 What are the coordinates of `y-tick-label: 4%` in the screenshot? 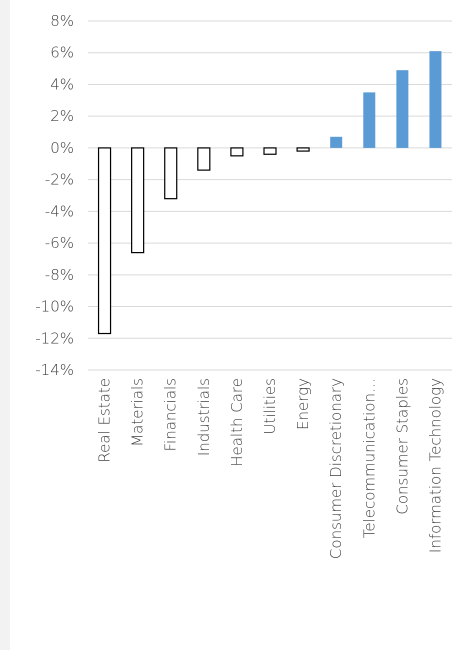 It's located at (62, 84).